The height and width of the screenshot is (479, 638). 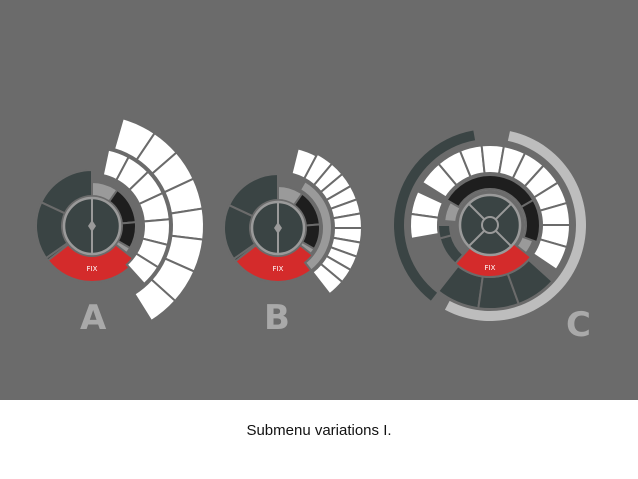 What do you see at coordinates (444, 232) in the screenshot?
I see `menu-c-dark-segment` at bounding box center [444, 232].